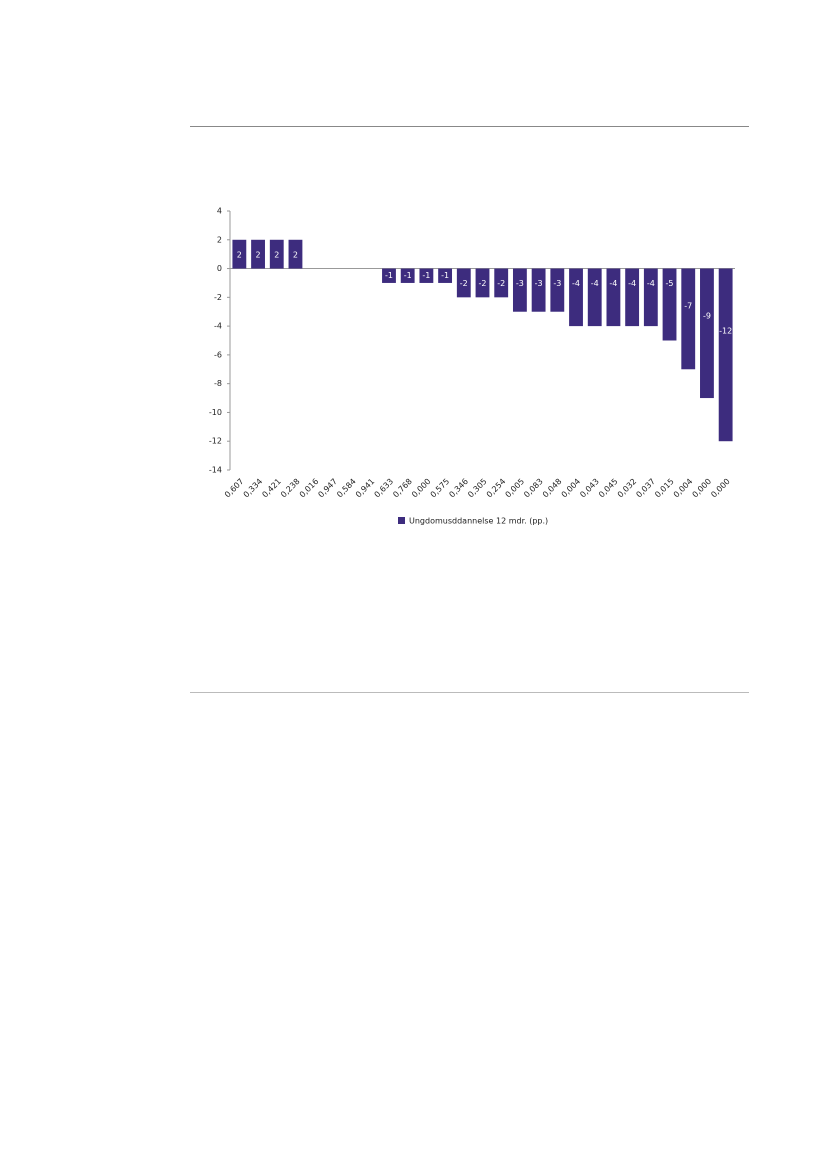 The height and width of the screenshot is (1173, 827). I want to click on x-tick-label: 0,421, so click(271, 488).